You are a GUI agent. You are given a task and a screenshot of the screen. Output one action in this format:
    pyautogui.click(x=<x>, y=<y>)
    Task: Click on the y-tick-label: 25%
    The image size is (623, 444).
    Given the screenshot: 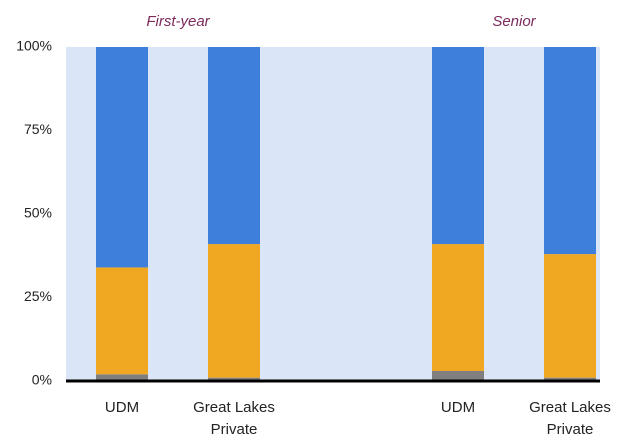 What is the action you would take?
    pyautogui.click(x=38, y=296)
    